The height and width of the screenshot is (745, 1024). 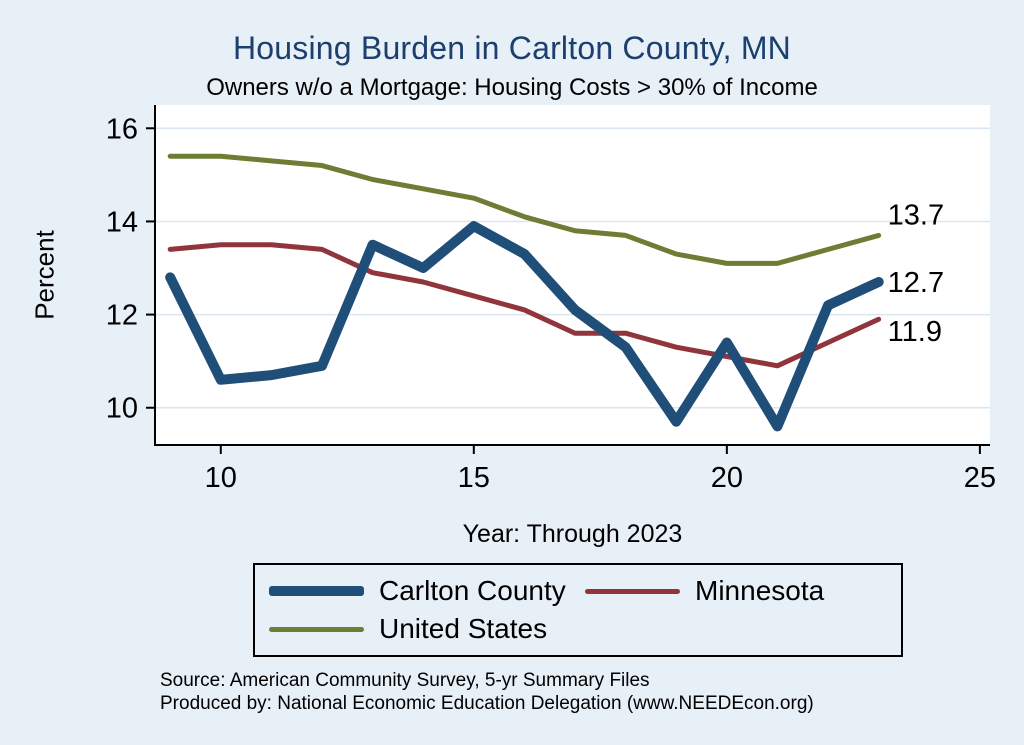 What do you see at coordinates (472, 590) in the screenshot?
I see `legend-label-carlton-county: Carlton County` at bounding box center [472, 590].